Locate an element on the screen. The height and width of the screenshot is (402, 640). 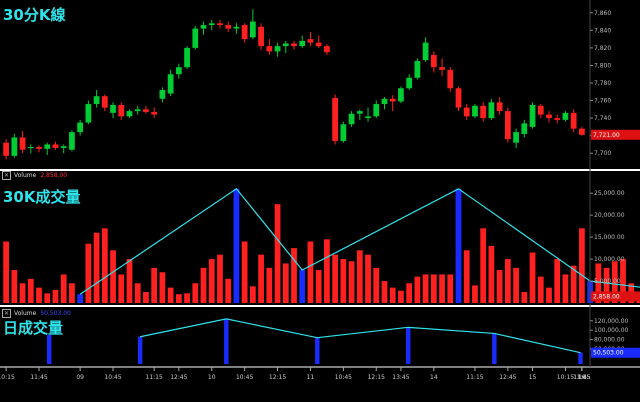
x-tick-label: 11 is located at coordinates (311, 377).